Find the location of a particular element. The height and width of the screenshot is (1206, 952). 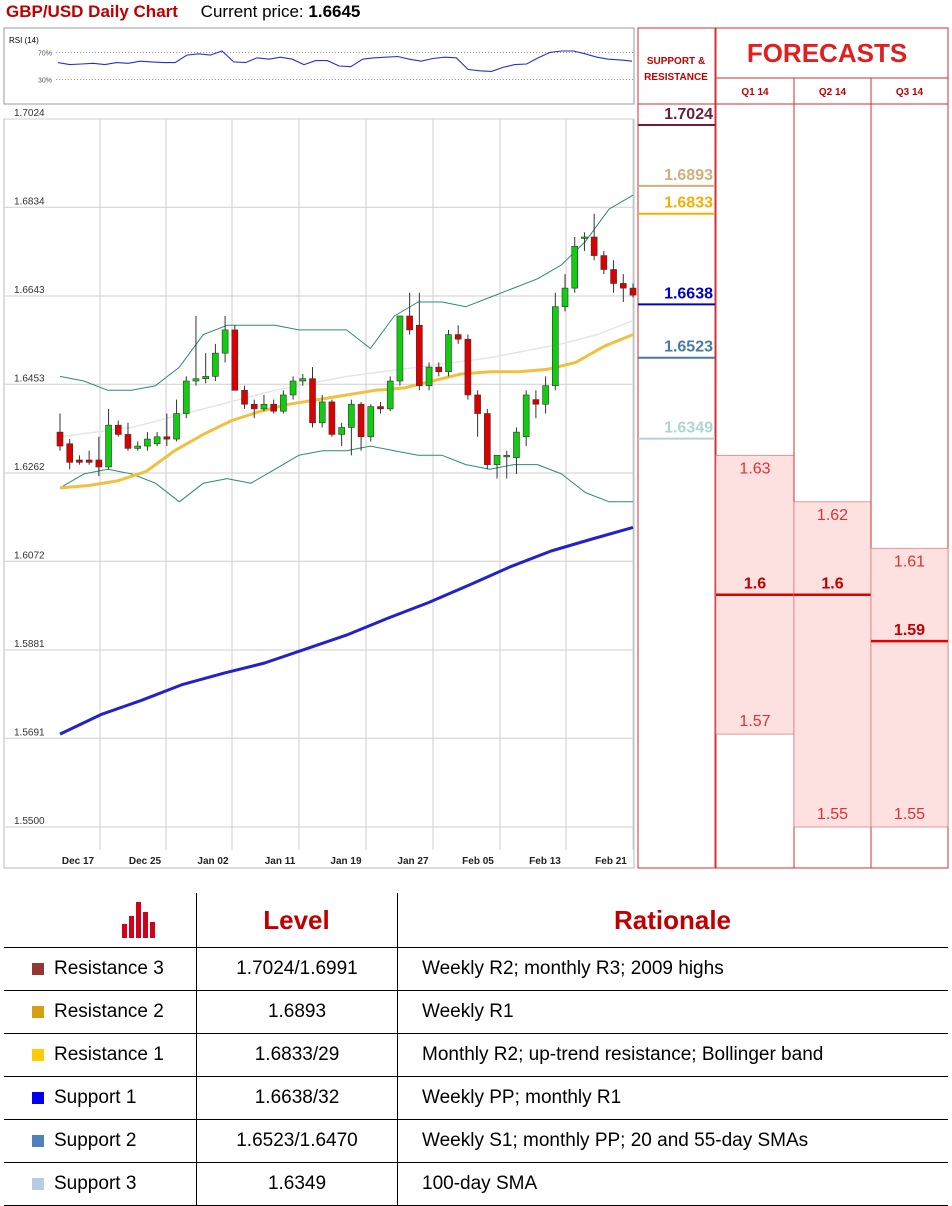

rsi-panel: RSI (14) 70% 30% is located at coordinates (319, 66).